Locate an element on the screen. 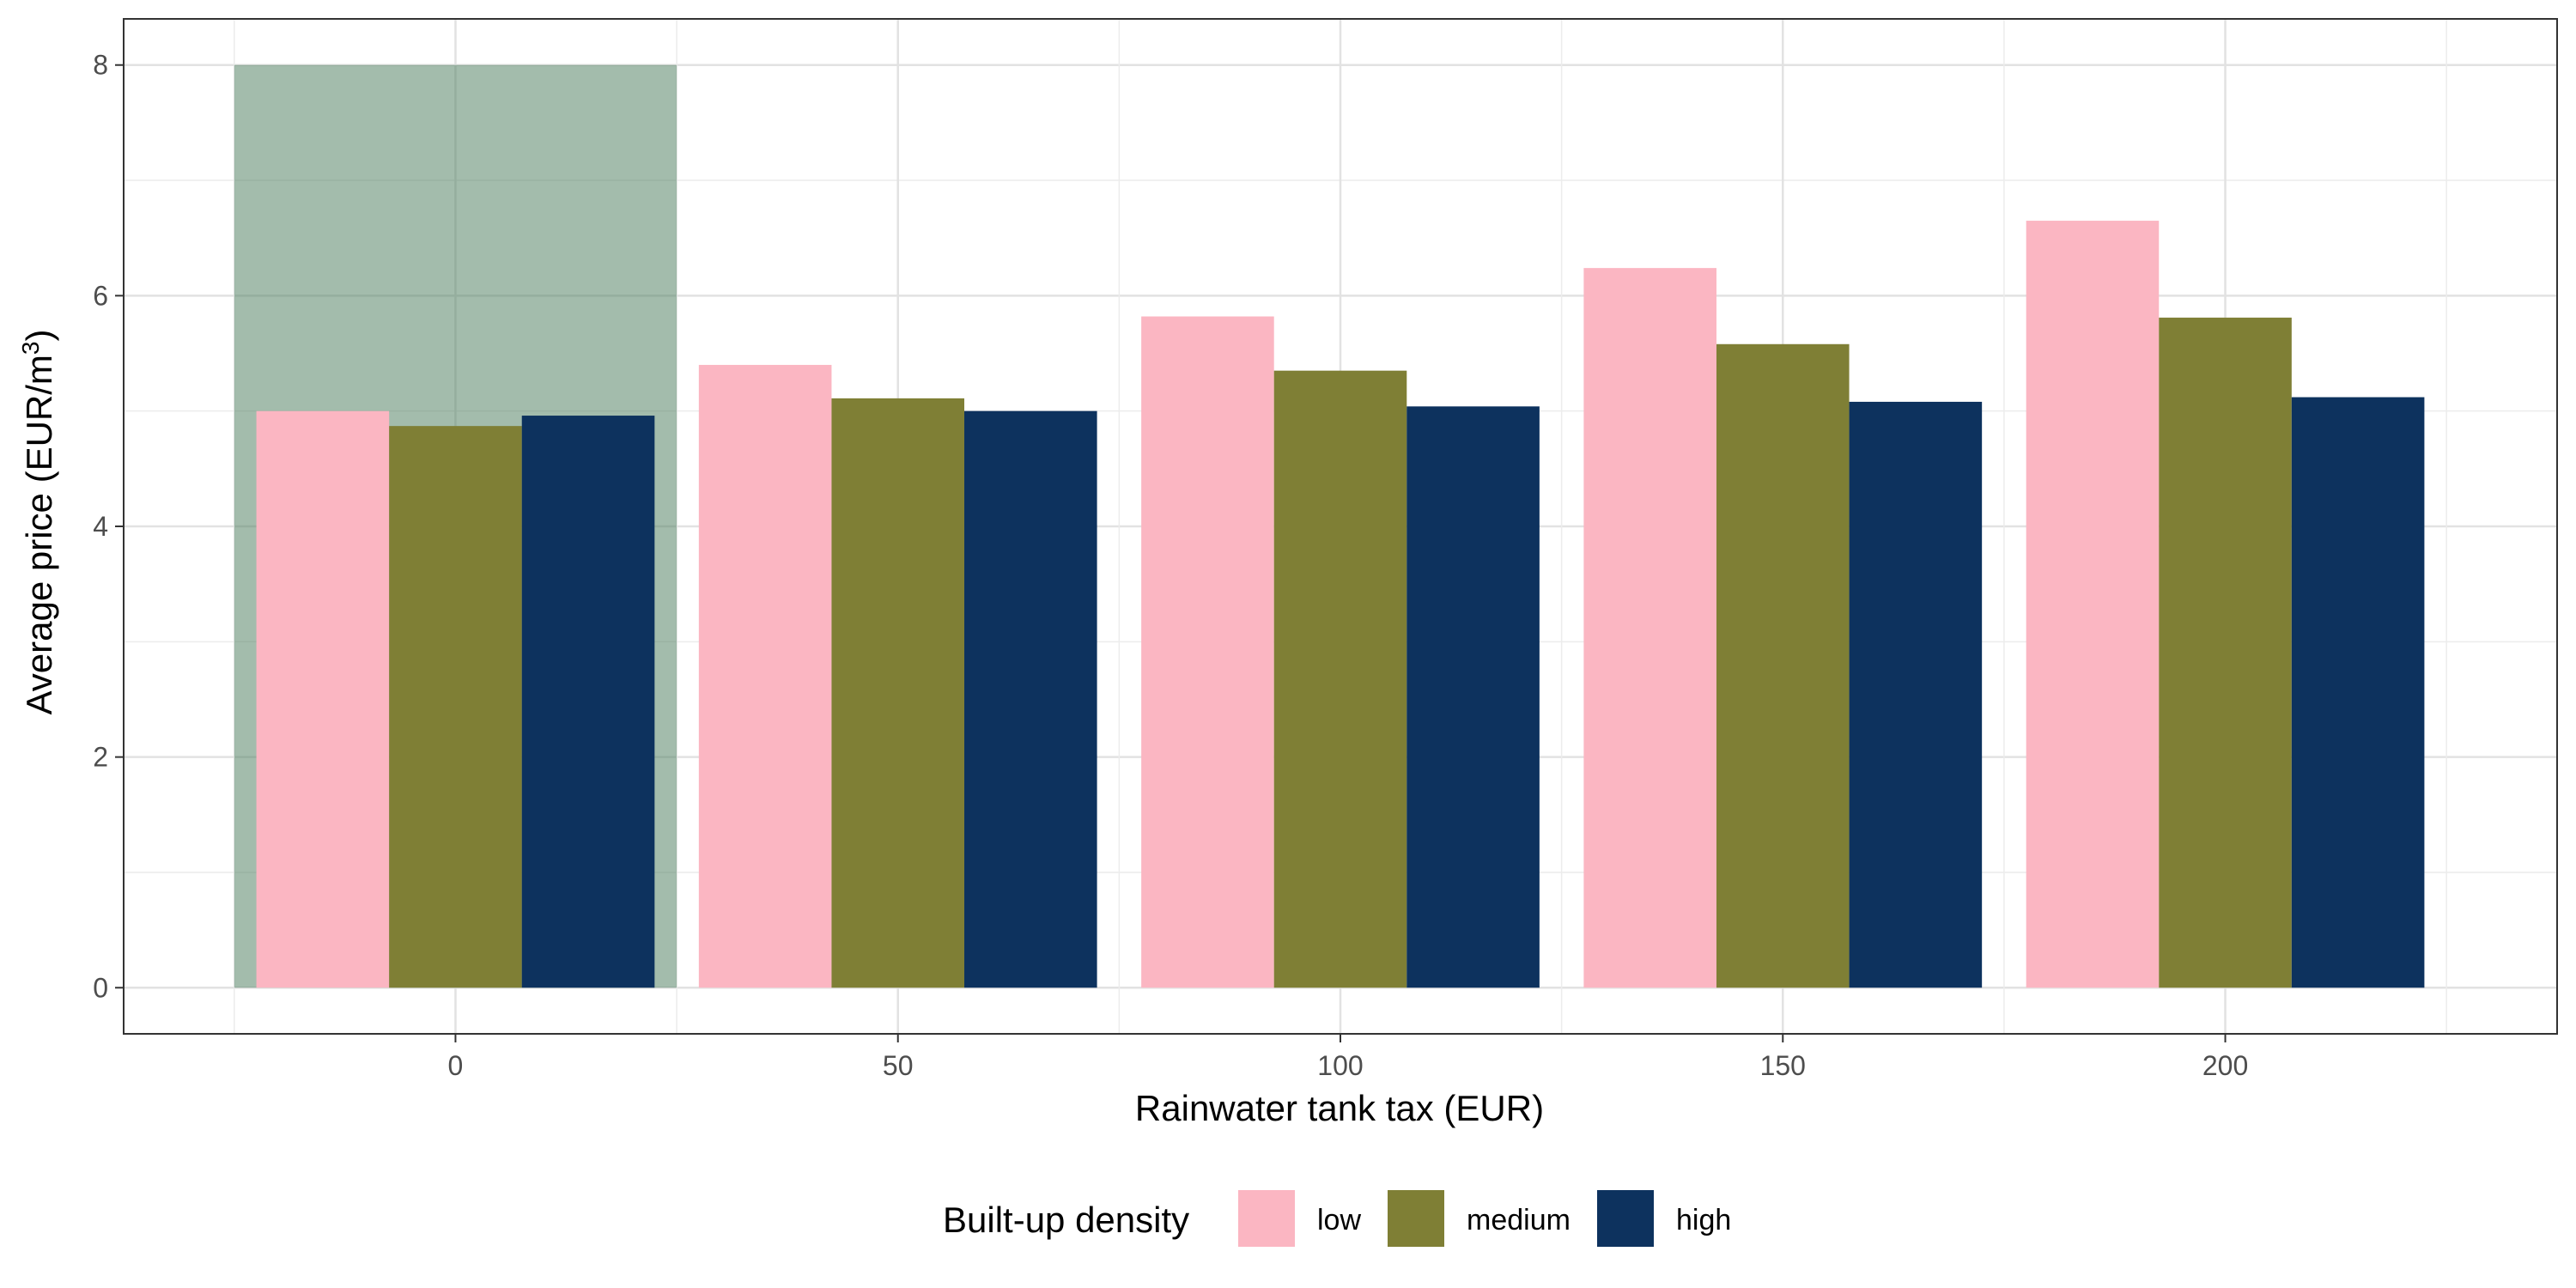  x-axis: 0 50 100 150 200 is located at coordinates (1348, 1057).